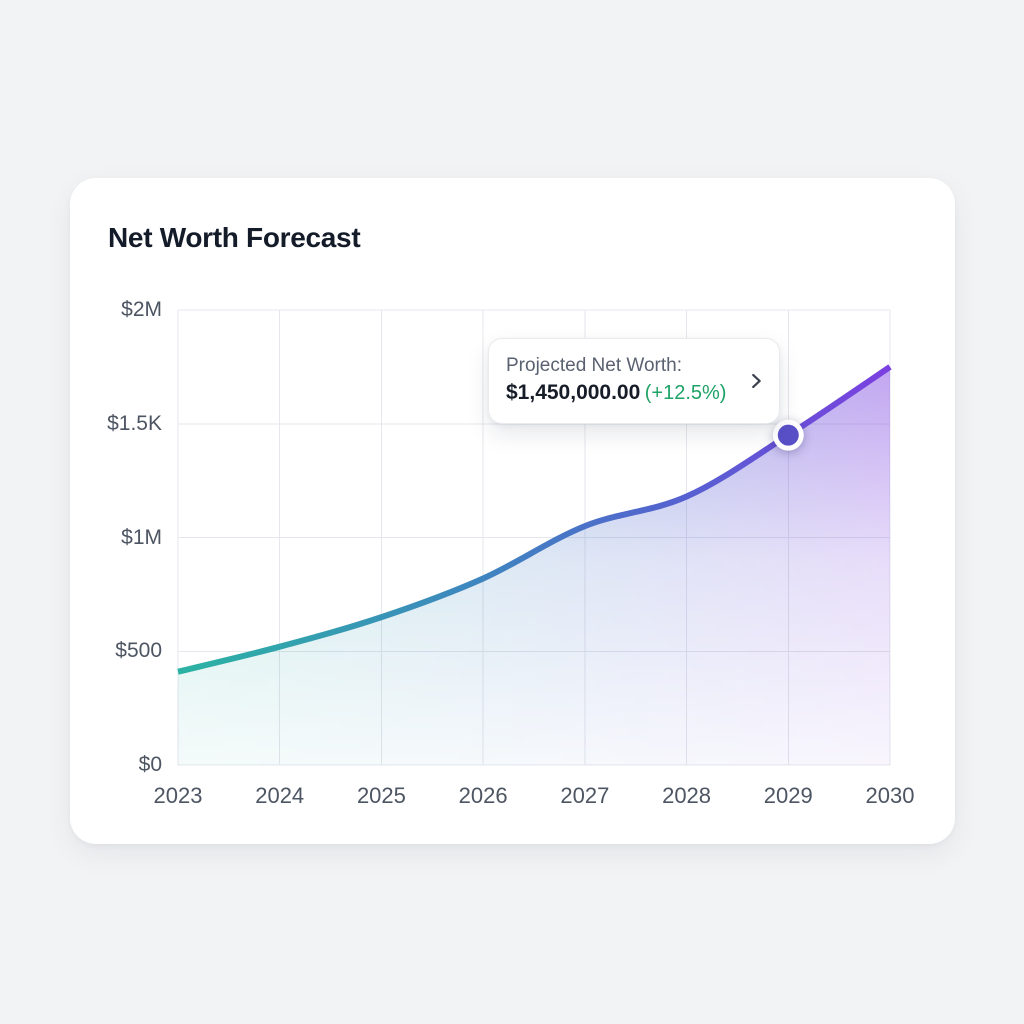 This screenshot has height=1024, width=1024. Describe the element at coordinates (756, 381) in the screenshot. I see `chevron-right-icon` at that location.